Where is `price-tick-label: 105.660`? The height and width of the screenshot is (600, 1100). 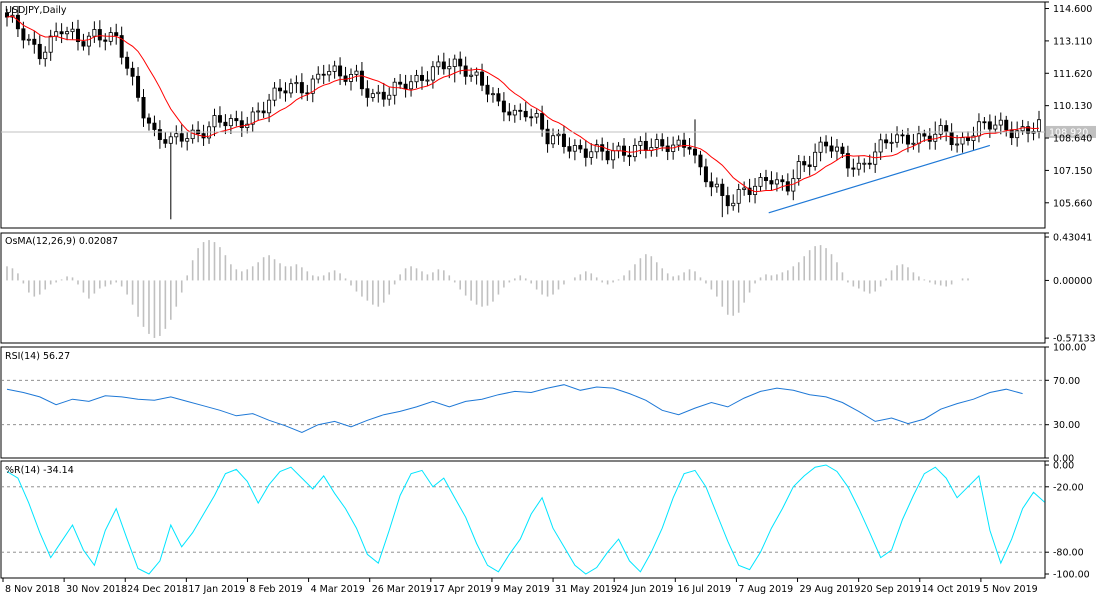
price-tick-label: 105.660 is located at coordinates (1072, 203).